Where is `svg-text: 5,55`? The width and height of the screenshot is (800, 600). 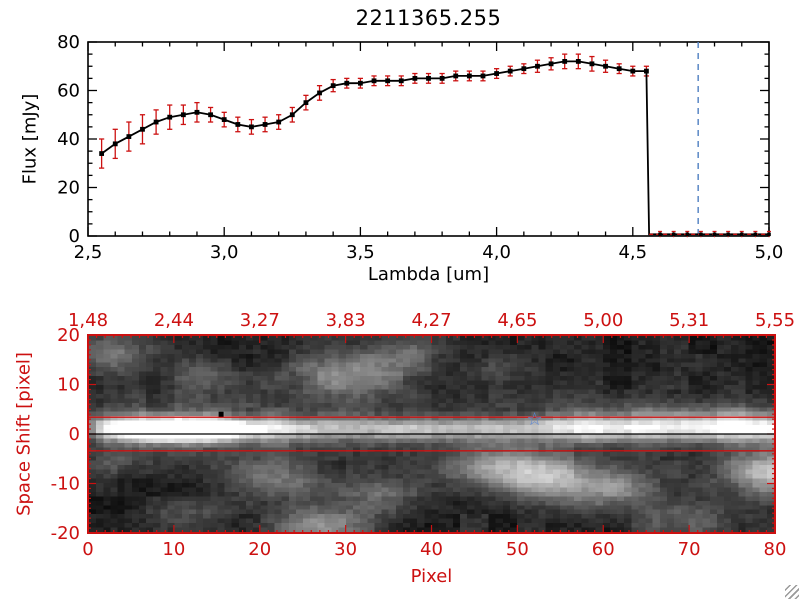
svg-text: 5,55 is located at coordinates (775, 320).